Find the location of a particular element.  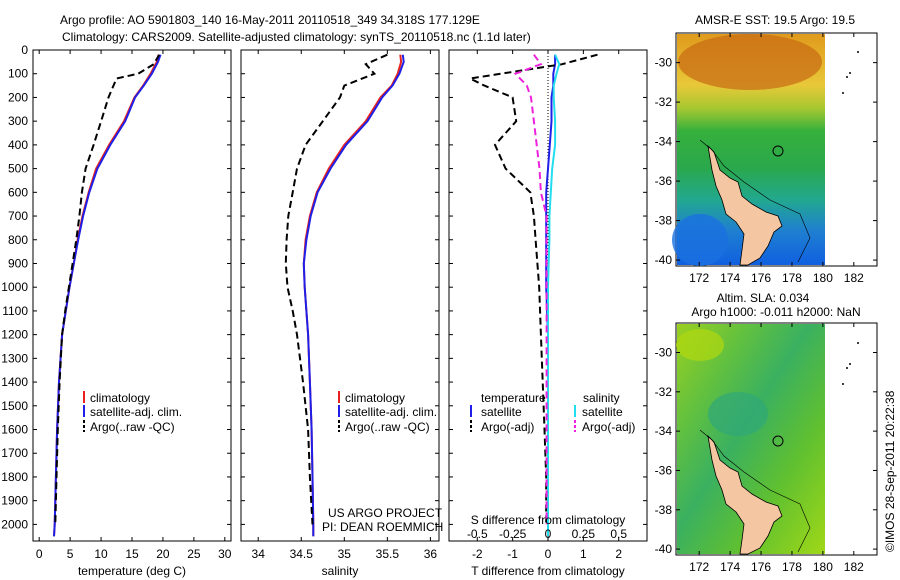

salinity-series is located at coordinates (344, 295).